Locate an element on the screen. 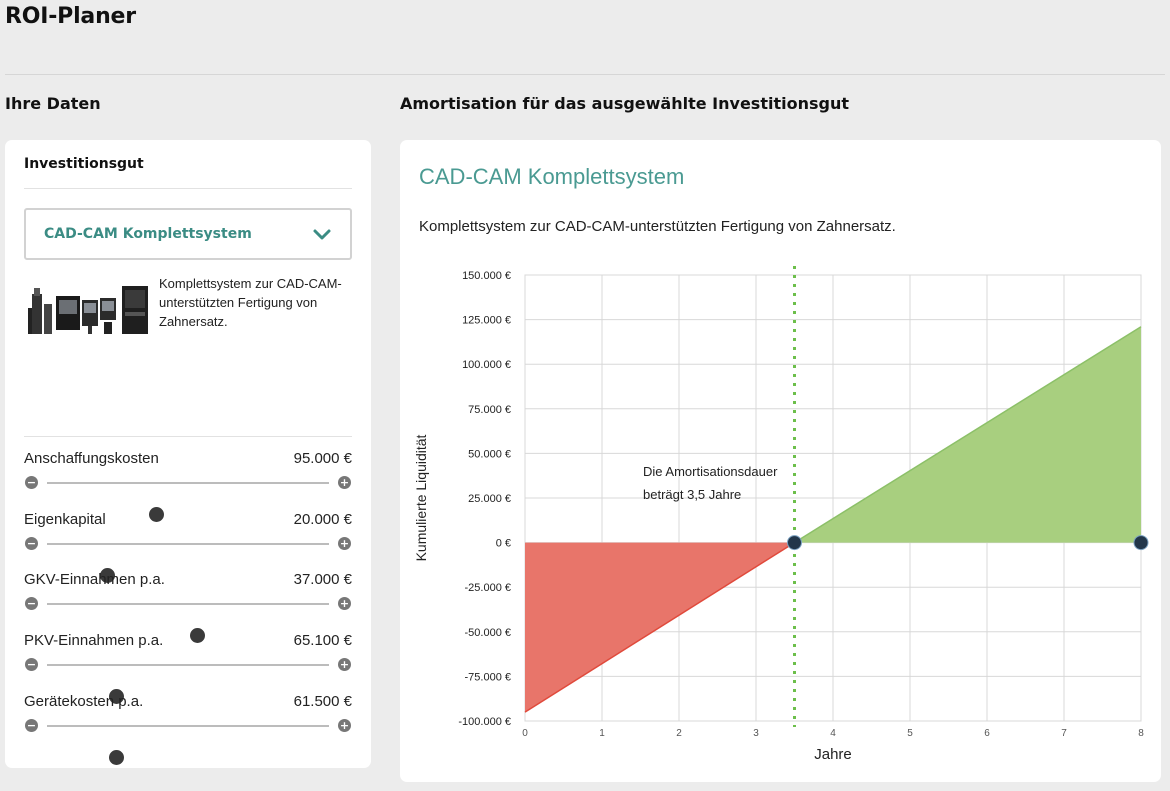 The width and height of the screenshot is (1170, 791). y-tick-label: 150.000 € is located at coordinates (486, 276).